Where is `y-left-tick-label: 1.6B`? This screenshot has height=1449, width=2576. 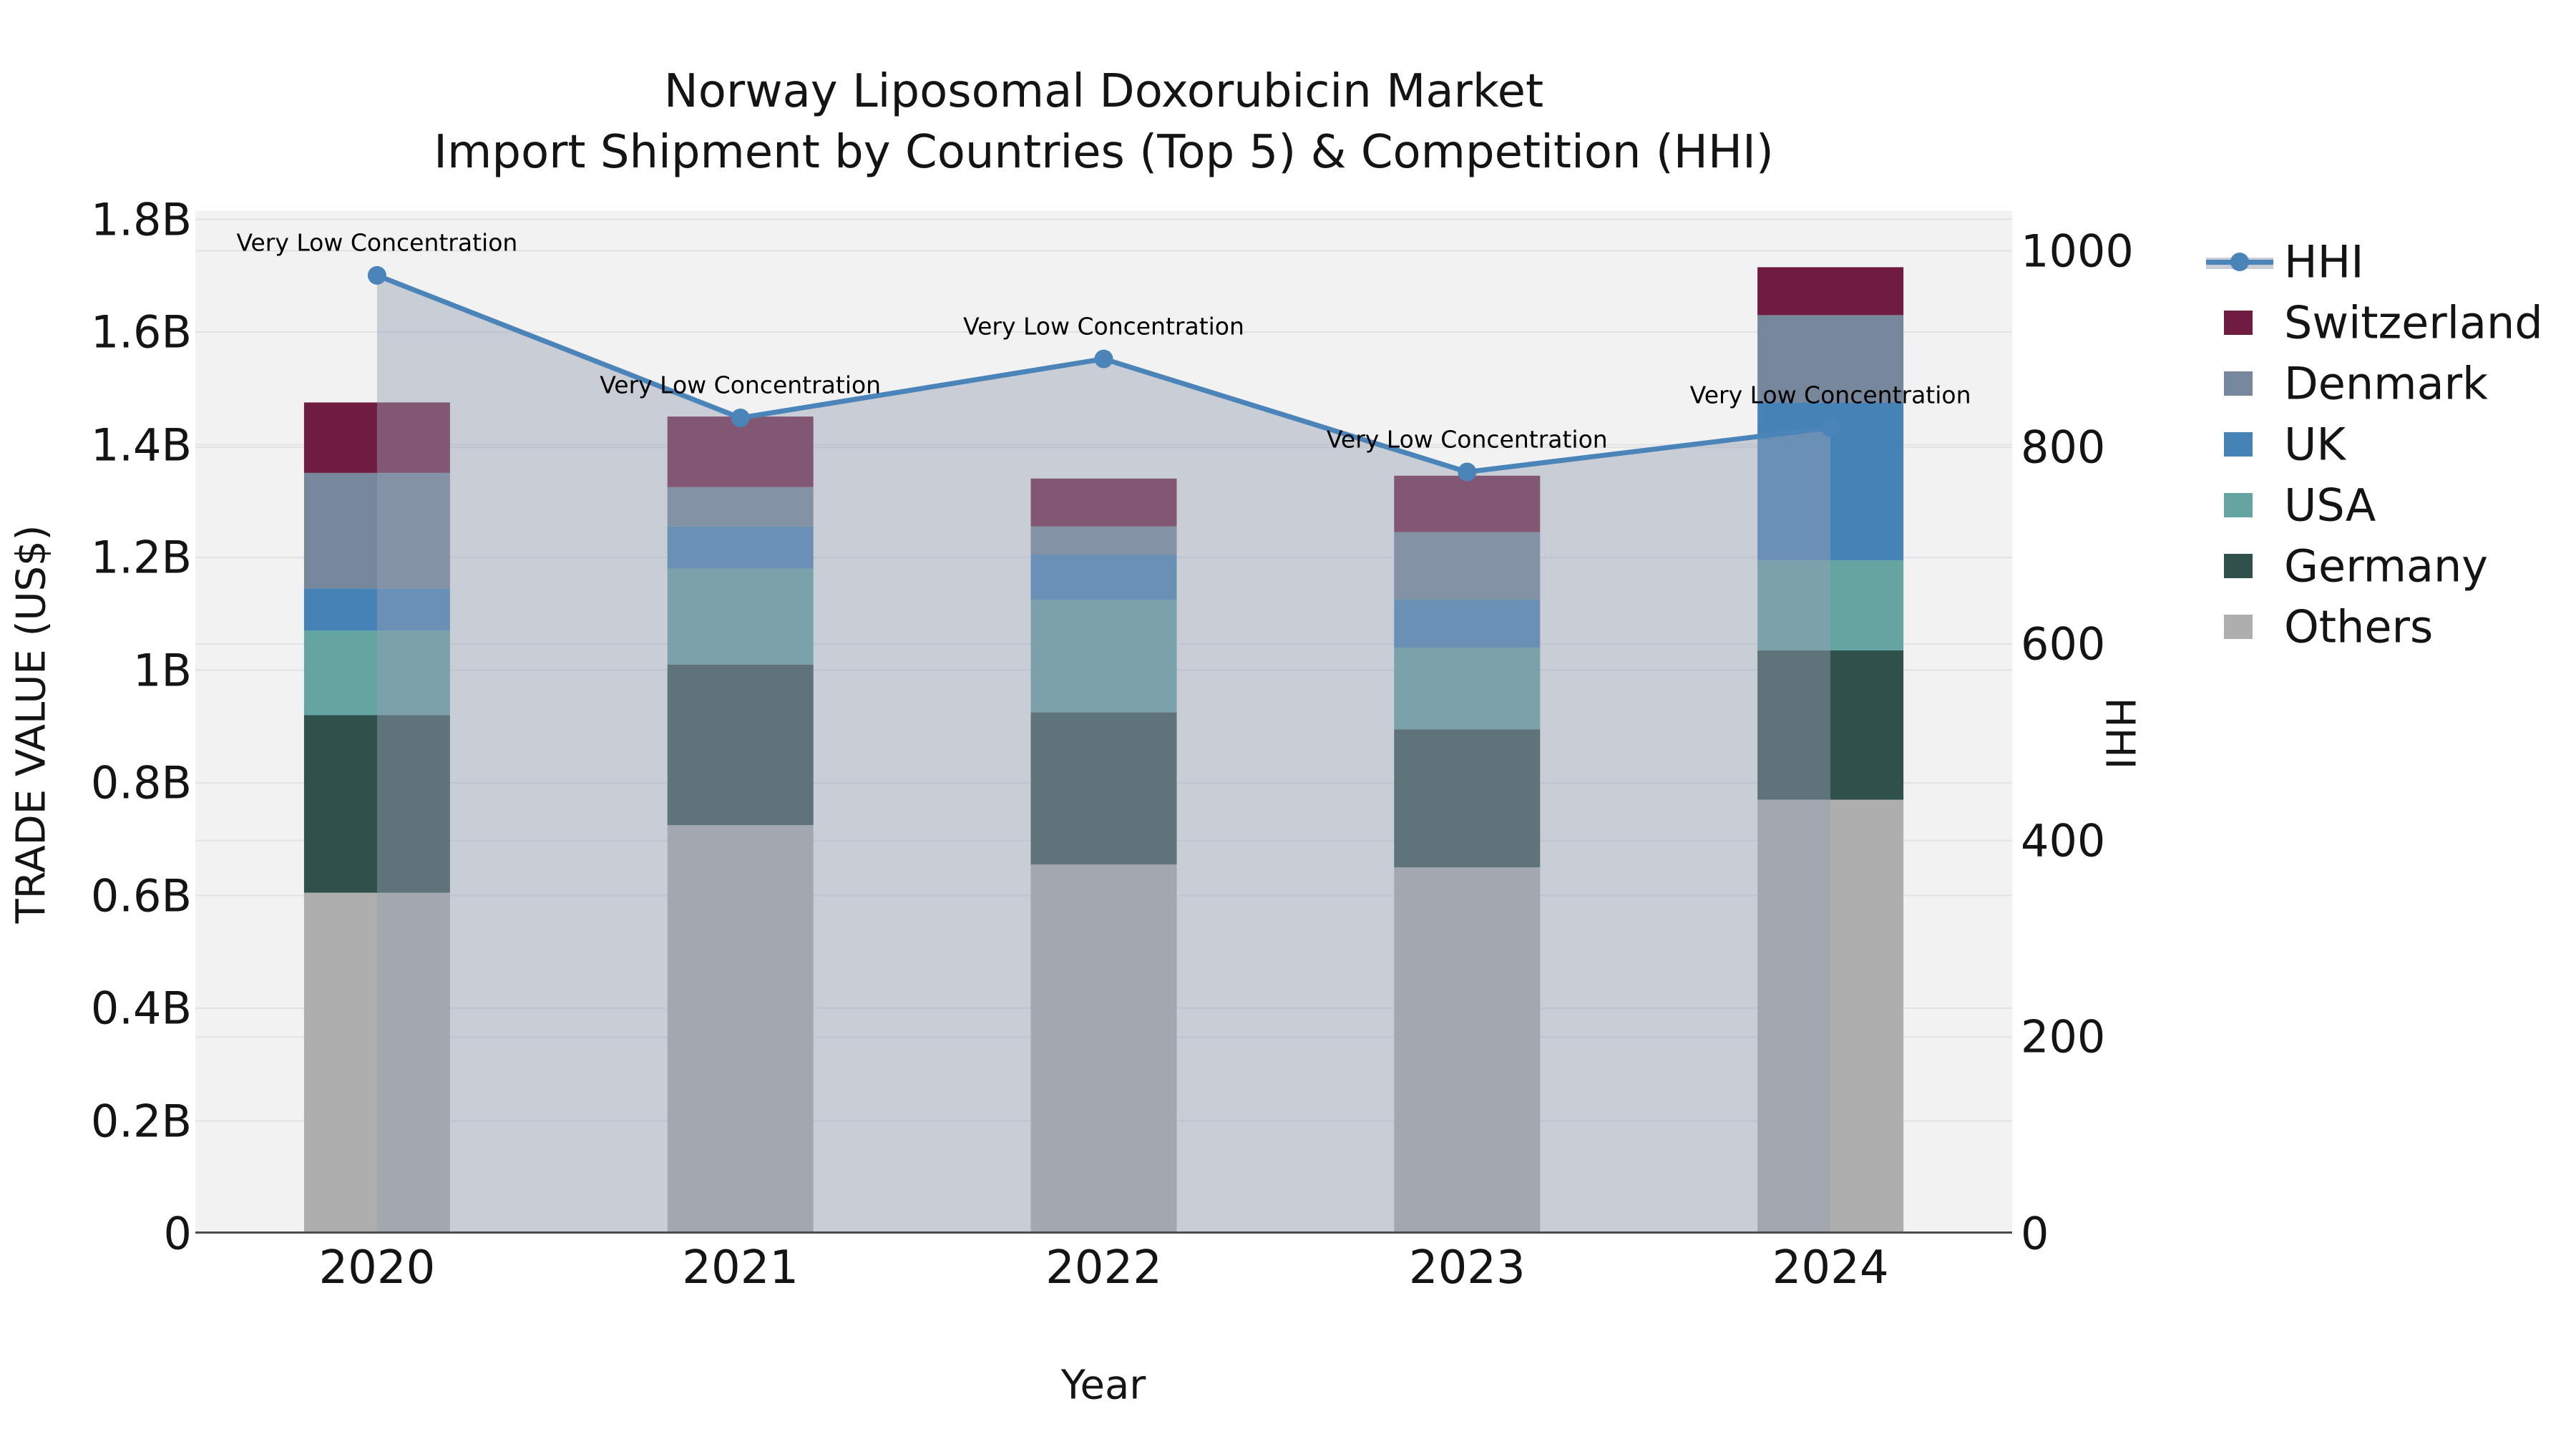 y-left-tick-label: 1.6B is located at coordinates (141, 332).